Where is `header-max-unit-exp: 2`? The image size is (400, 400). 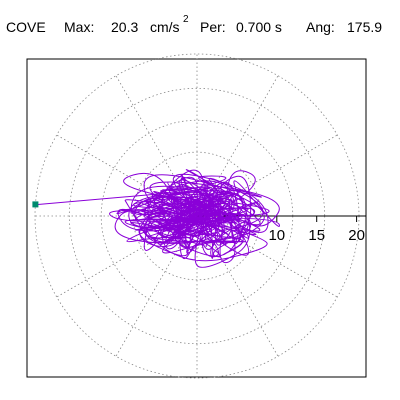 header-max-unit-exp: 2 is located at coordinates (186, 19).